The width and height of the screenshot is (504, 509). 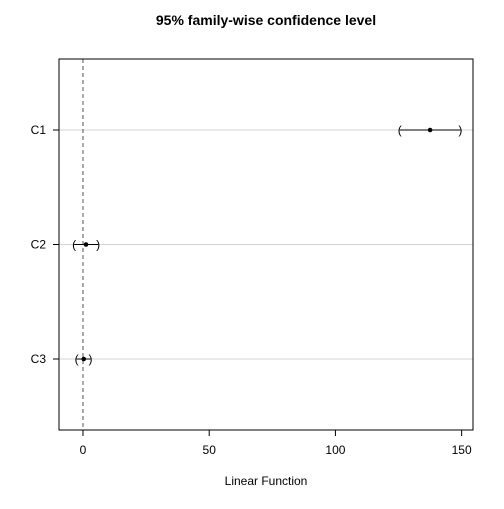 What do you see at coordinates (83, 450) in the screenshot?
I see `x-tick-label: 0` at bounding box center [83, 450].